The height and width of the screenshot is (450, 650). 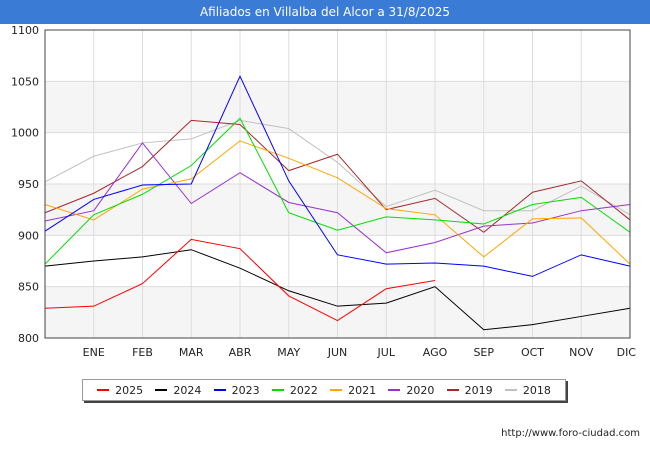 I want to click on y-tick-label: 1050, so click(x=25, y=81).